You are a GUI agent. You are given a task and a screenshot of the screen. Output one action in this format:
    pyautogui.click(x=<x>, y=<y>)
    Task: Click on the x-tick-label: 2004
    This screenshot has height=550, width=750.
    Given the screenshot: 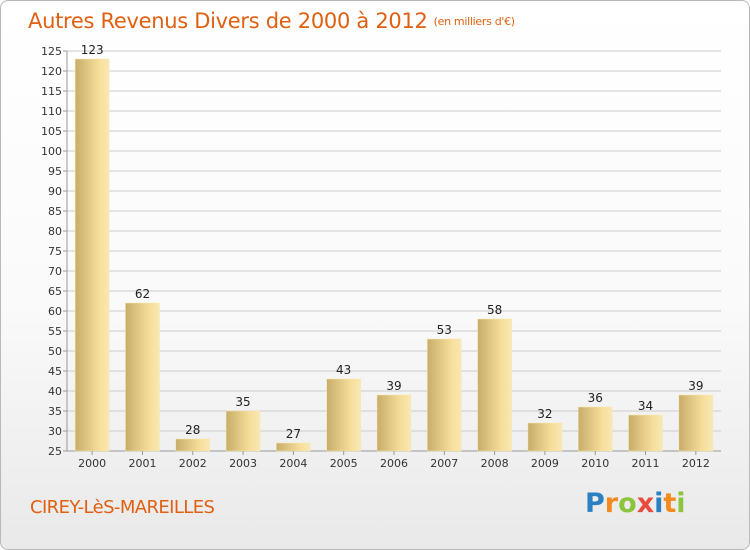 What is the action you would take?
    pyautogui.click(x=293, y=463)
    